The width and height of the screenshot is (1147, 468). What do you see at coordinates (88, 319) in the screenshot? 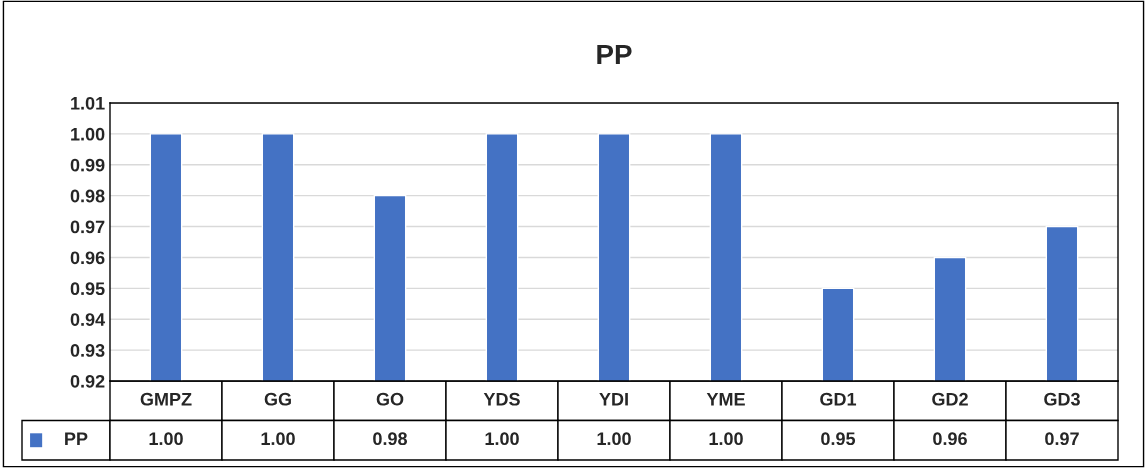
I see `y-tick-label: 0.94` at bounding box center [88, 319].